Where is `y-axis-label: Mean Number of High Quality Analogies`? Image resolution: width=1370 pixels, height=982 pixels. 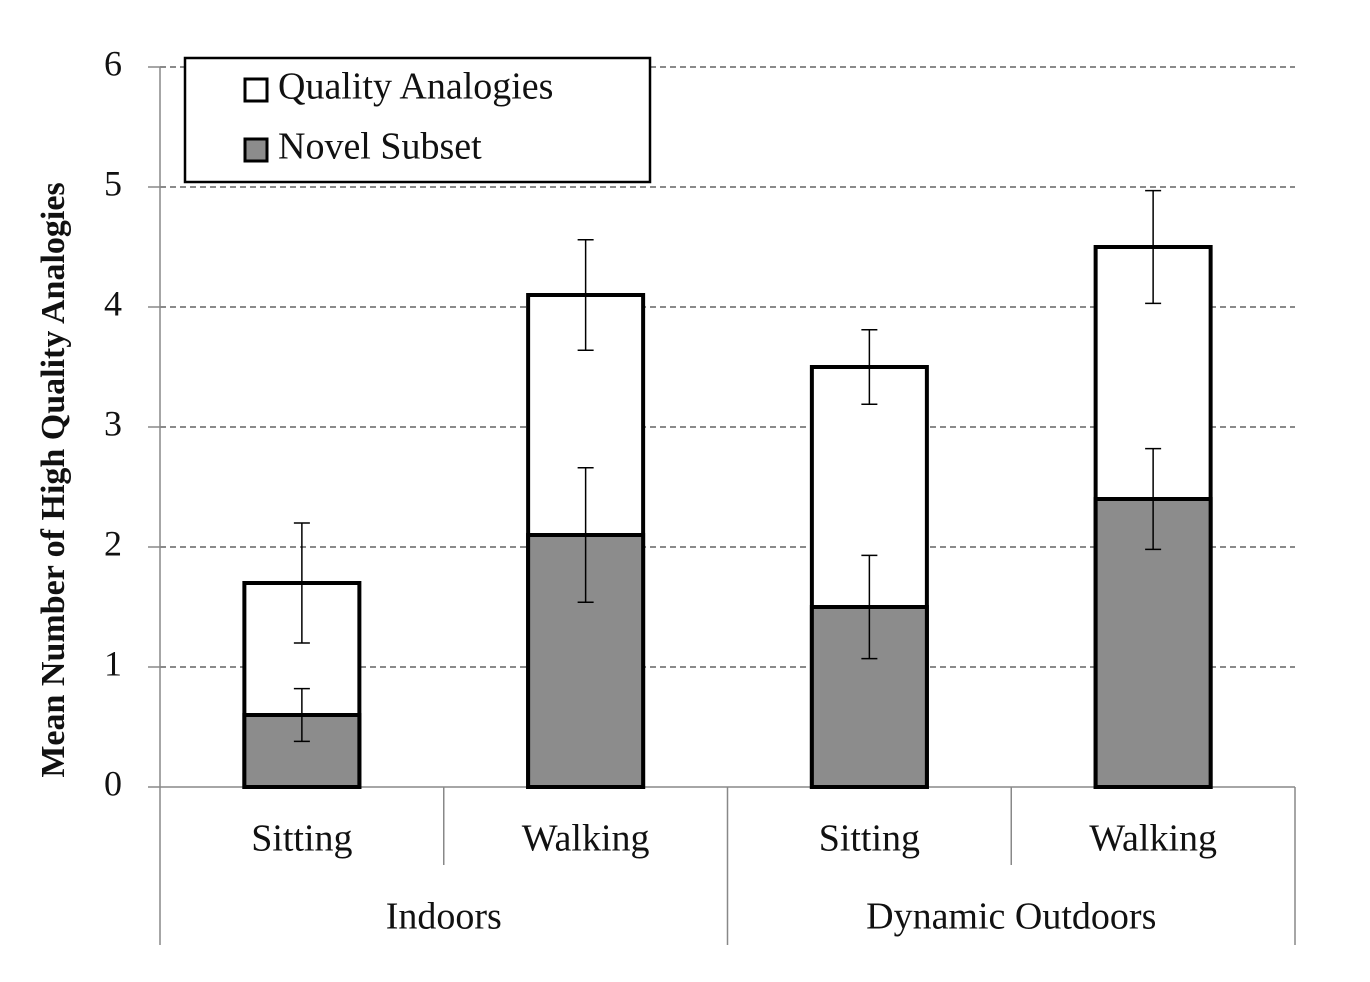
y-axis-label: Mean Number of High Quality Analogies is located at coordinates (53, 479).